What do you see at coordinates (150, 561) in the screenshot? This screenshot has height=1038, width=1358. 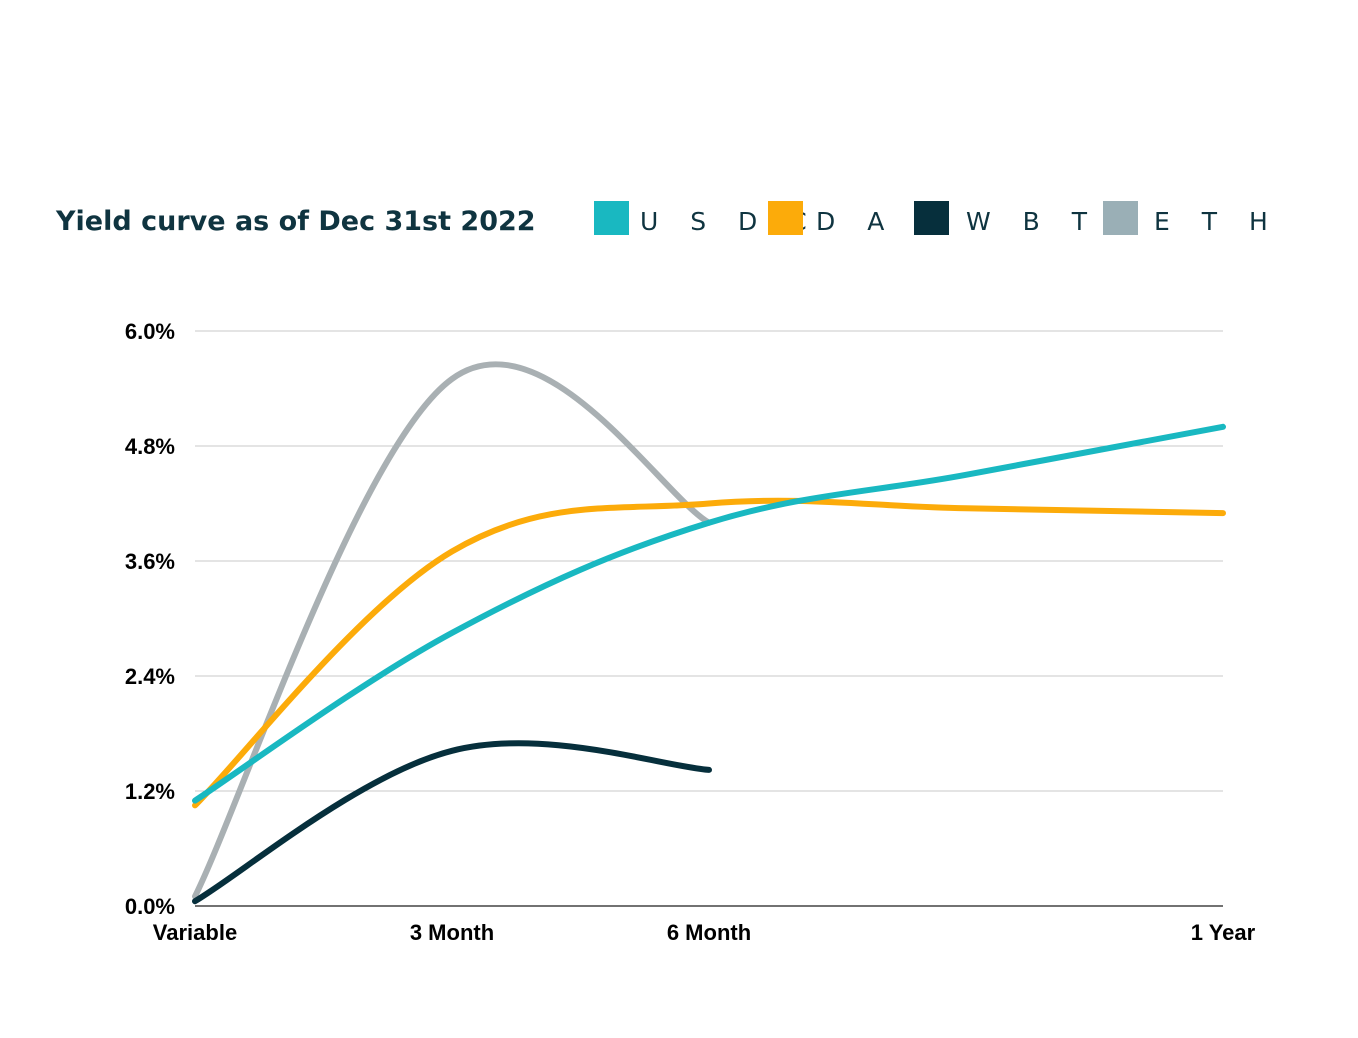 I see `y-tick-label: 3.6%` at bounding box center [150, 561].